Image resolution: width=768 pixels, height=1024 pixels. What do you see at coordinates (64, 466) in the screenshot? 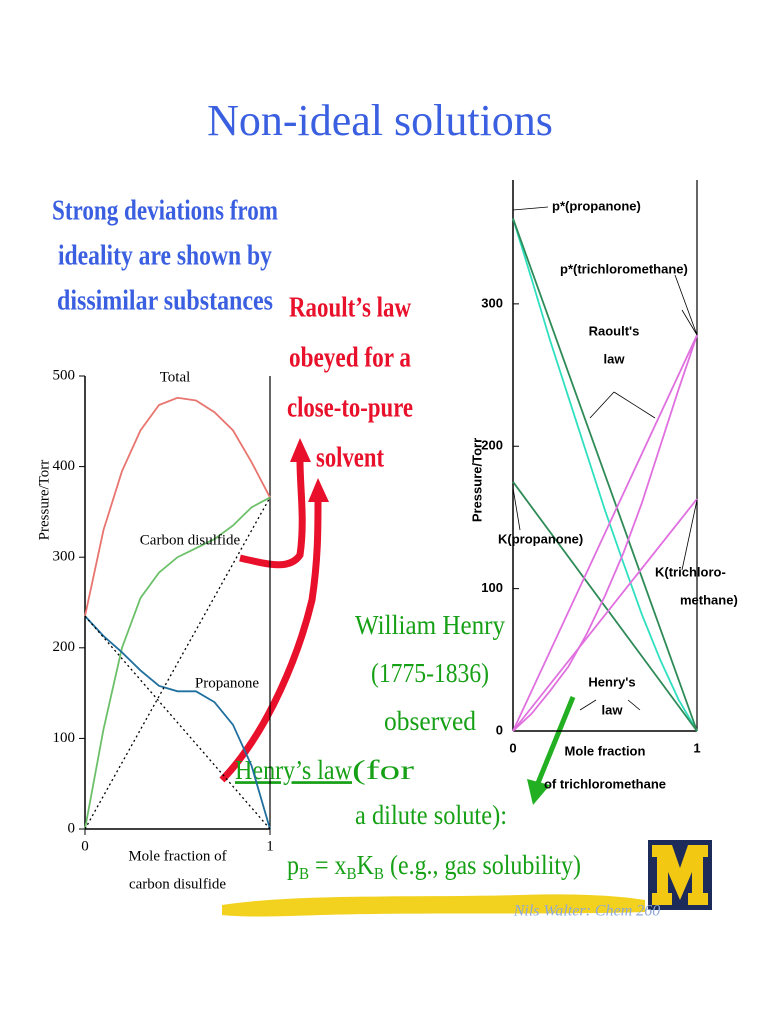
I see `y-tick-label: 400` at bounding box center [64, 466].